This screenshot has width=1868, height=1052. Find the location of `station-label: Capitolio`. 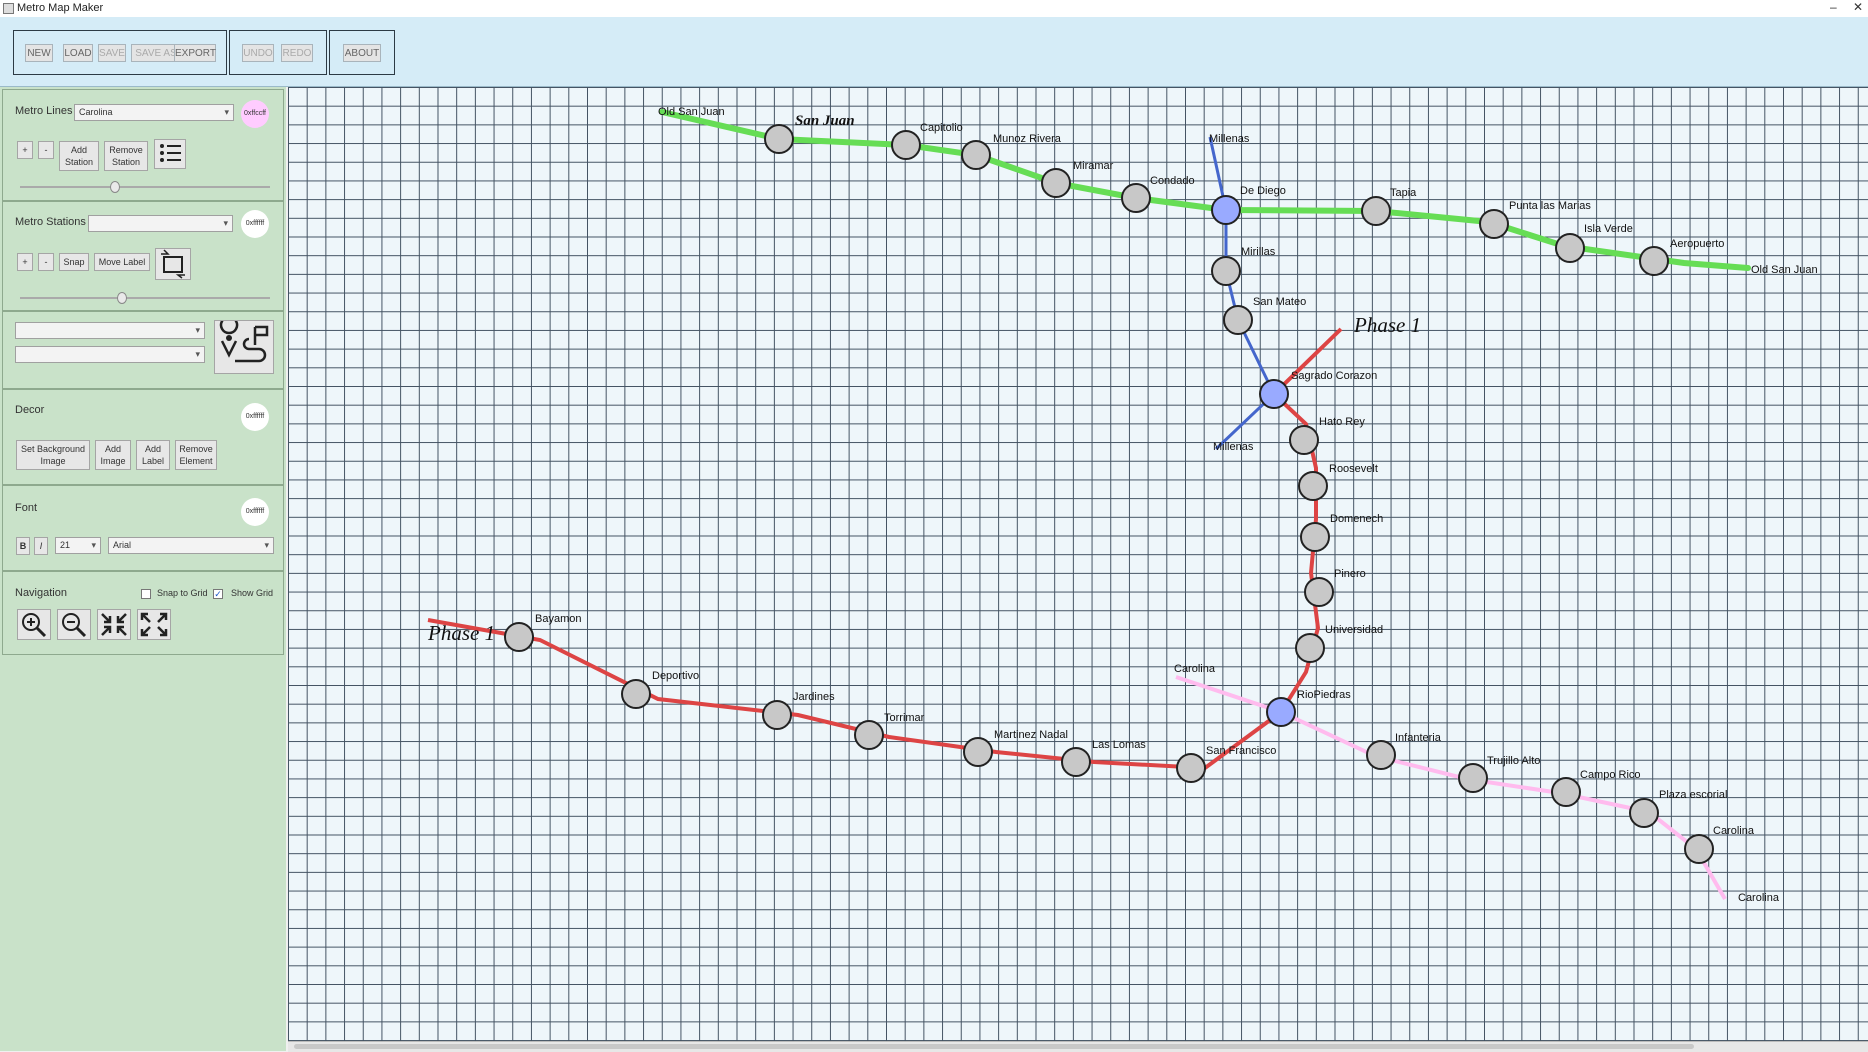

station-label: Capitolio is located at coordinates (941, 128).